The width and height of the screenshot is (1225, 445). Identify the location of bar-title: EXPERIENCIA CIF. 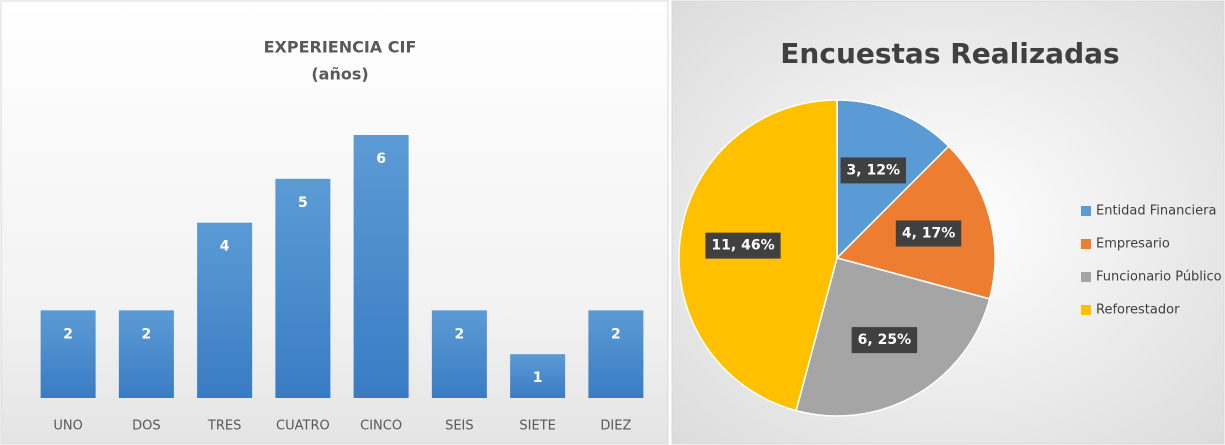
(340, 47).